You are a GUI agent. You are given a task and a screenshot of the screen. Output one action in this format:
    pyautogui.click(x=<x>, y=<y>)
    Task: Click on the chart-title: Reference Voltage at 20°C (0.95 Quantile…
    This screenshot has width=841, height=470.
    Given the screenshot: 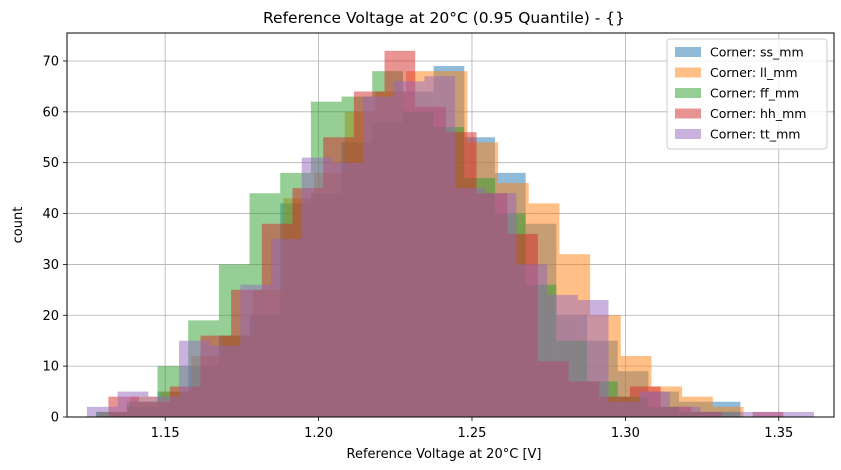 What is the action you would take?
    pyautogui.click(x=444, y=18)
    